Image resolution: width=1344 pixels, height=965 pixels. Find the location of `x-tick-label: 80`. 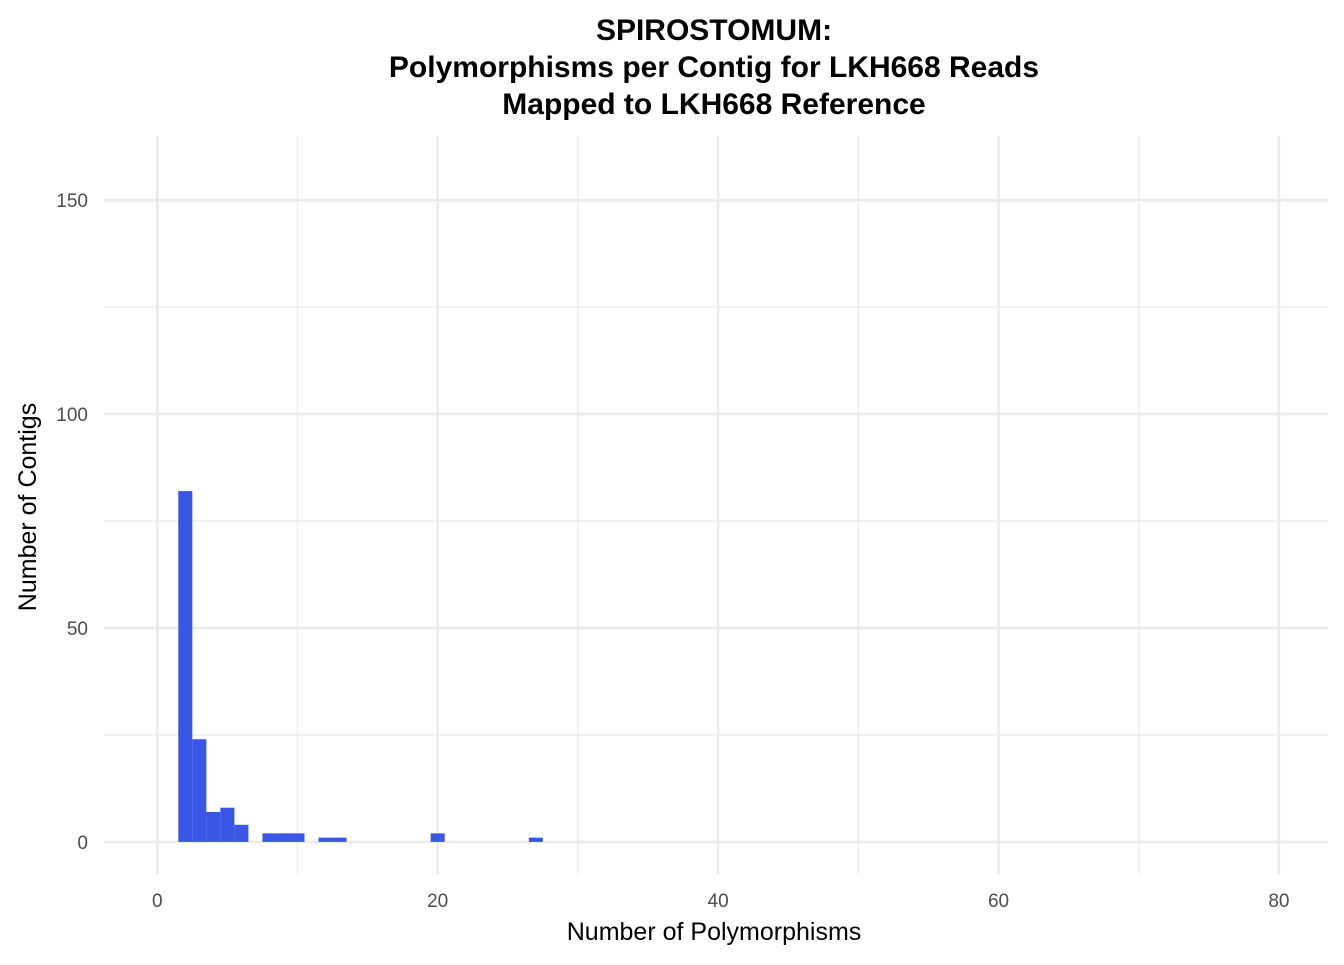

x-tick-label: 80 is located at coordinates (1278, 901).